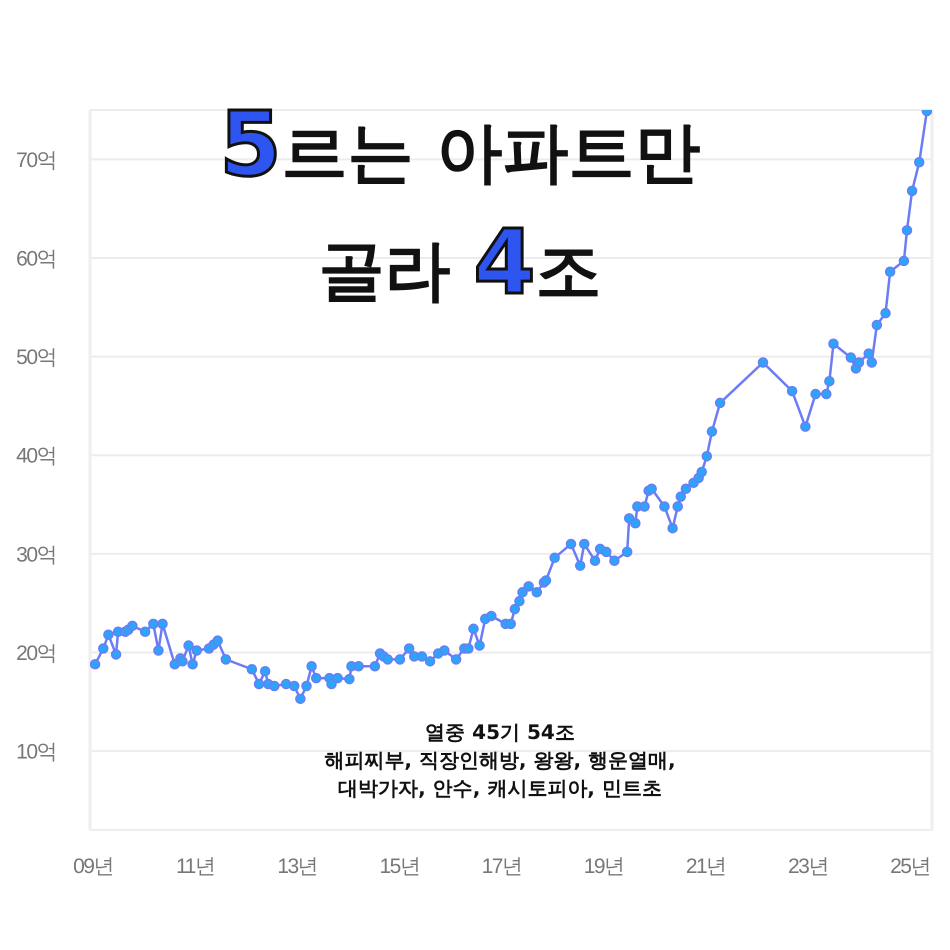 This screenshot has width=950, height=950. I want to click on x-tick-label: 19년, so click(604, 866).